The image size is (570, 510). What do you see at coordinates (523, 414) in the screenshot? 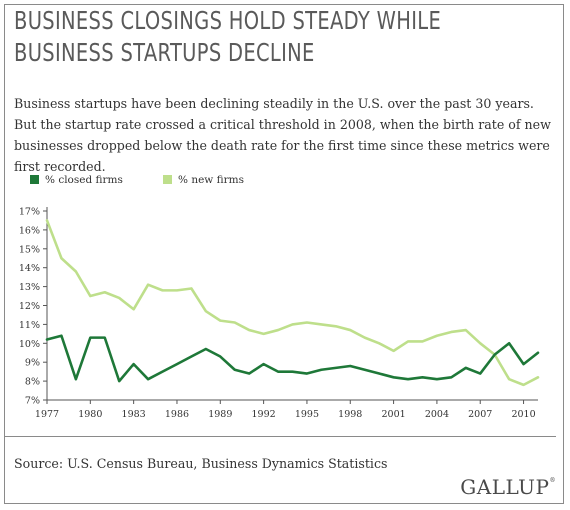
I see `x-tick-label: 2010` at bounding box center [523, 414].